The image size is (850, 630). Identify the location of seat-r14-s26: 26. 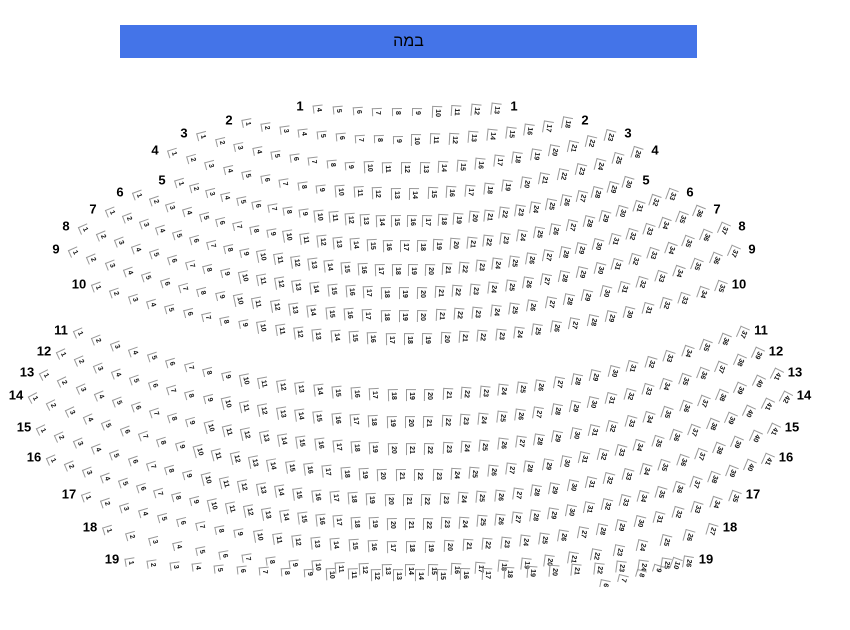
(492, 471).